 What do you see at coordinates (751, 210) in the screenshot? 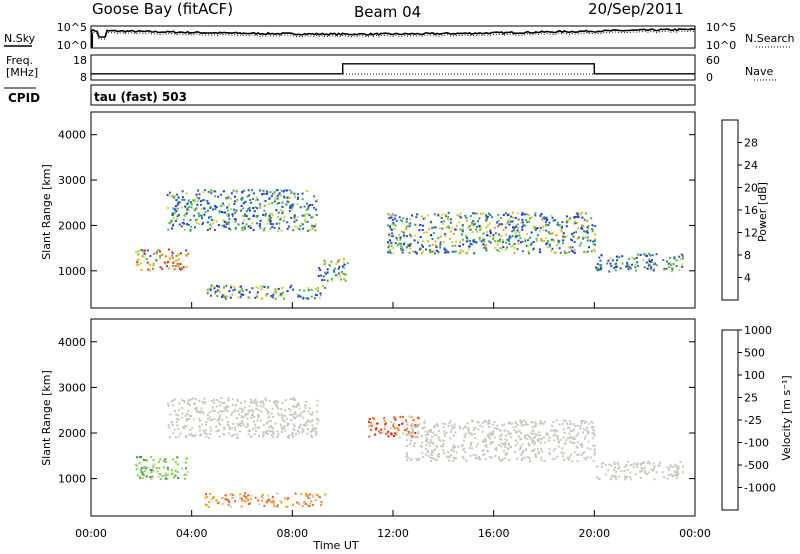
I see `colorbar-tick-label: 16` at bounding box center [751, 210].